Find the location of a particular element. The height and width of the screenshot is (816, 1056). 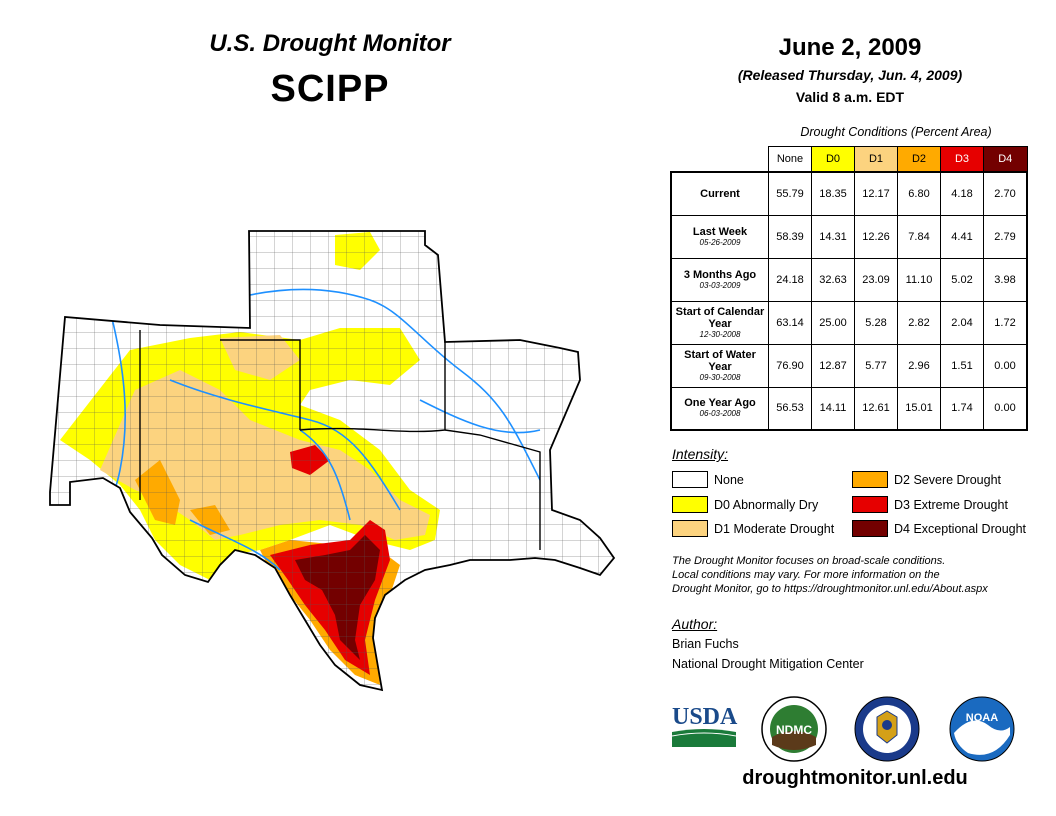

row-label: Current is located at coordinates (719, 193).